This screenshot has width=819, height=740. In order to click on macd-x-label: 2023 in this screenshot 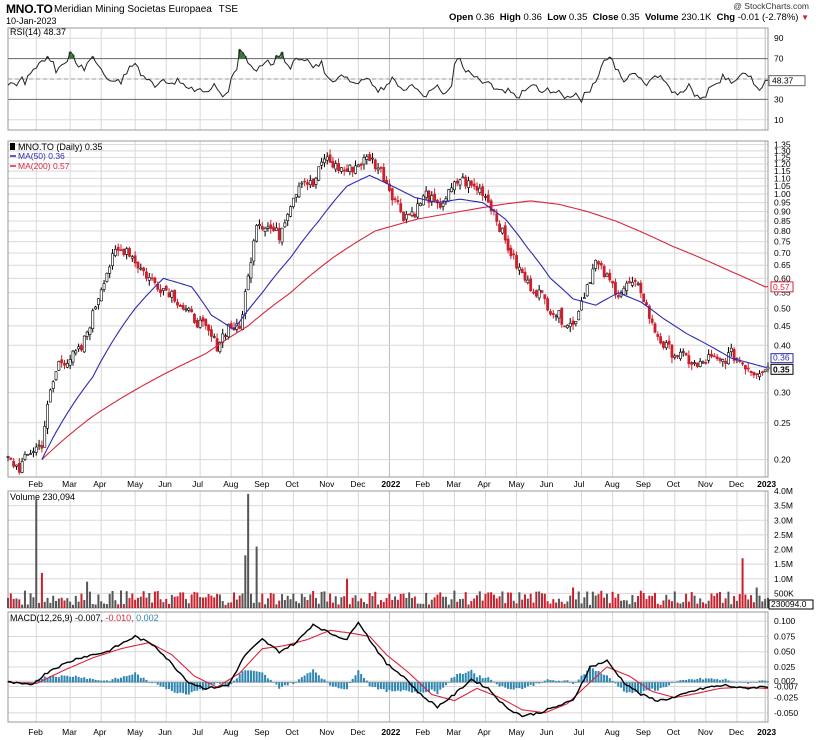, I will do `click(766, 732)`.